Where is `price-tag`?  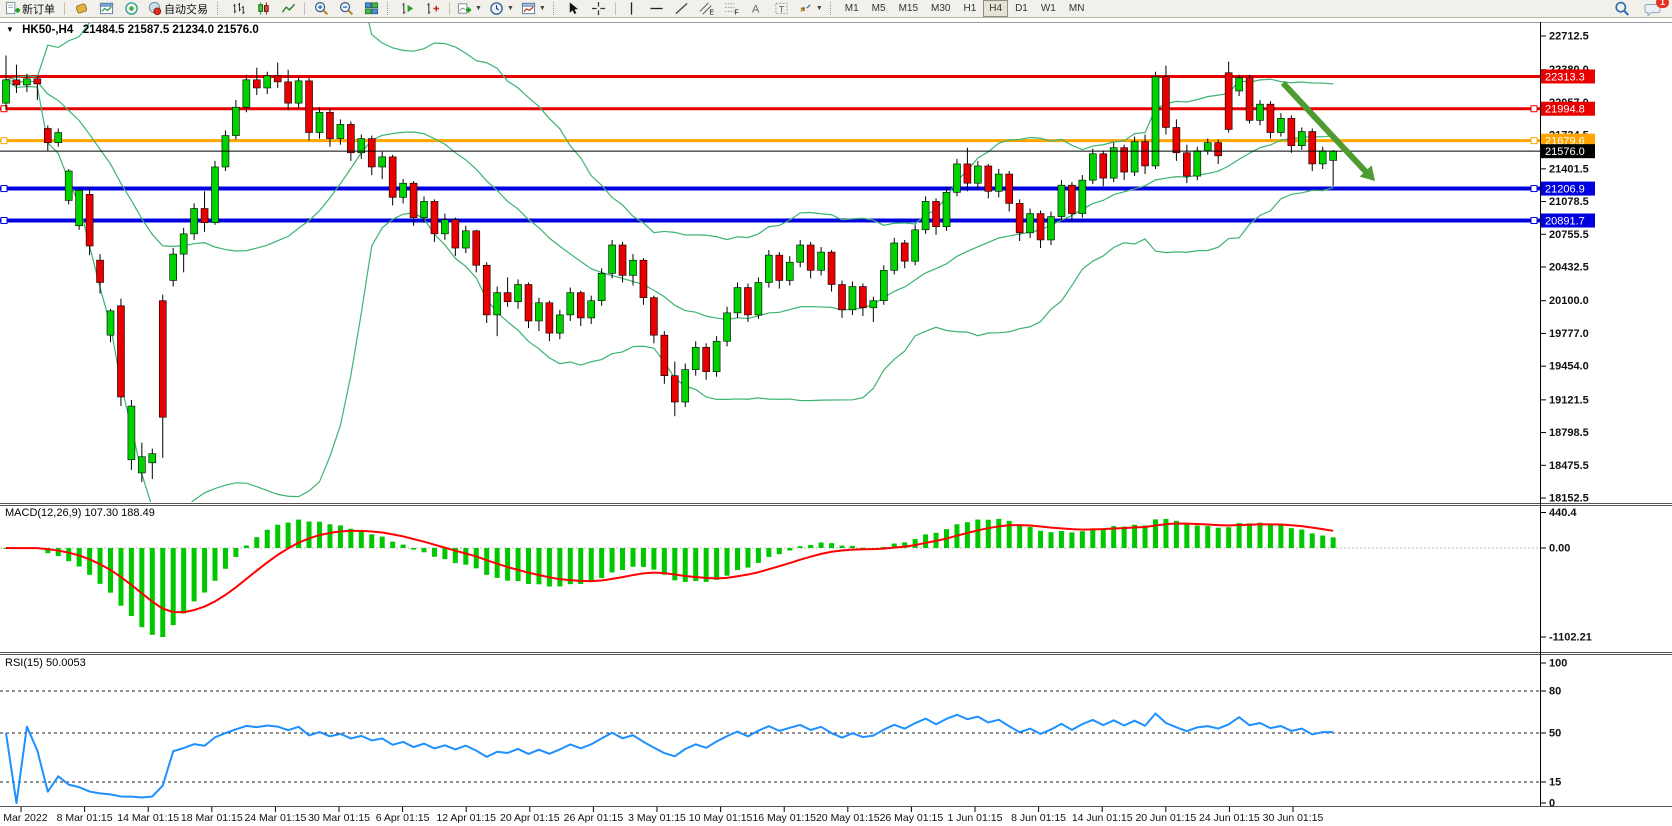 price-tag is located at coordinates (1568, 76).